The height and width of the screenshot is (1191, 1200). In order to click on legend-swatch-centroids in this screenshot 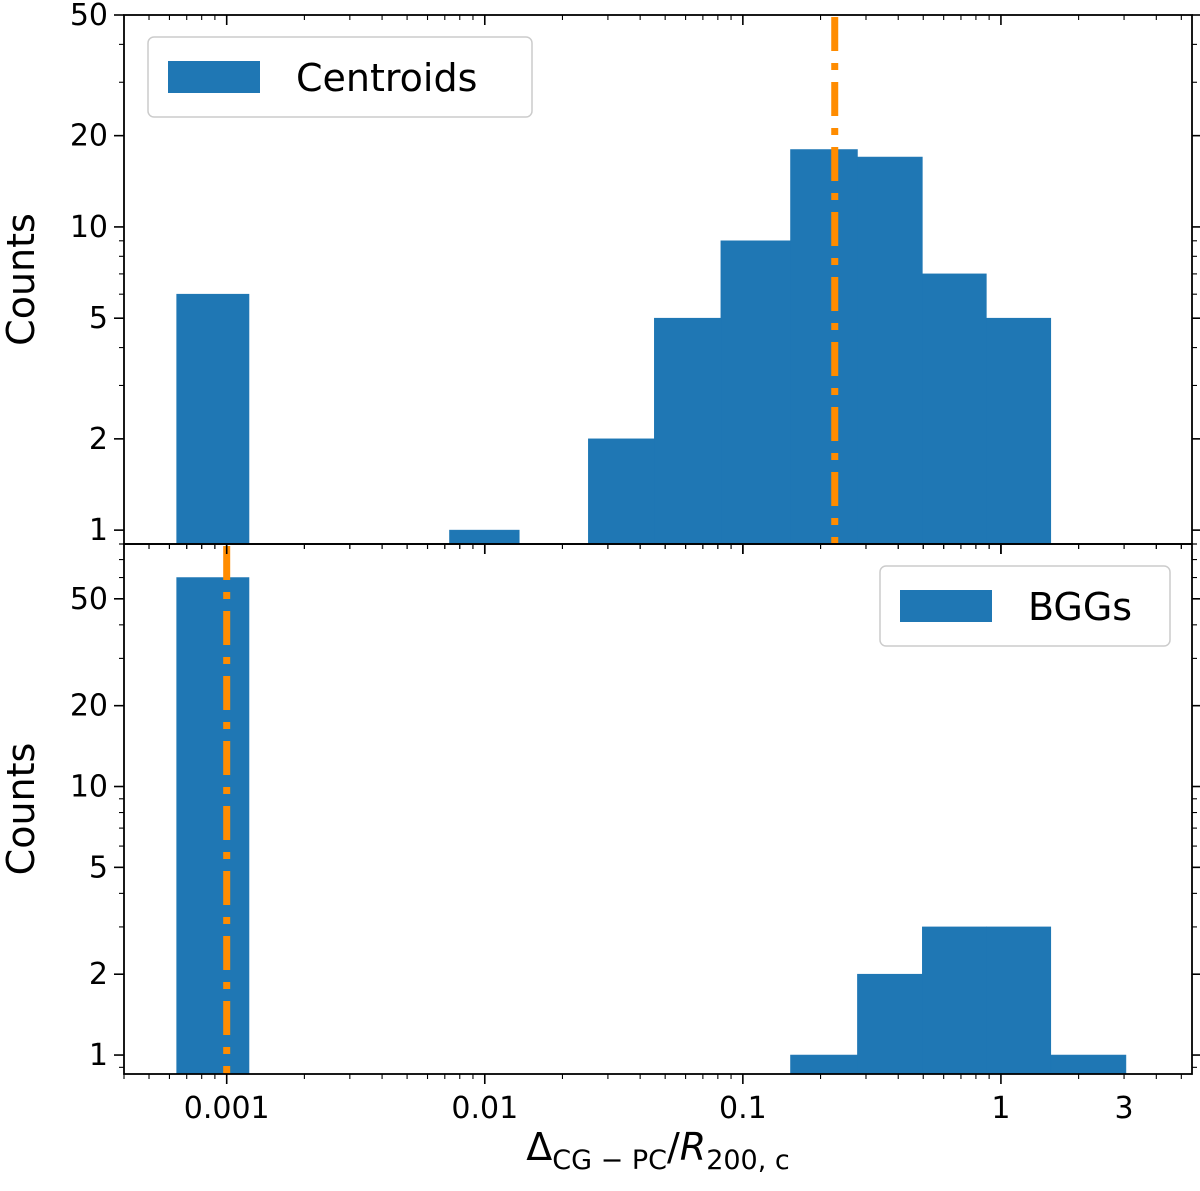, I will do `click(214, 77)`.